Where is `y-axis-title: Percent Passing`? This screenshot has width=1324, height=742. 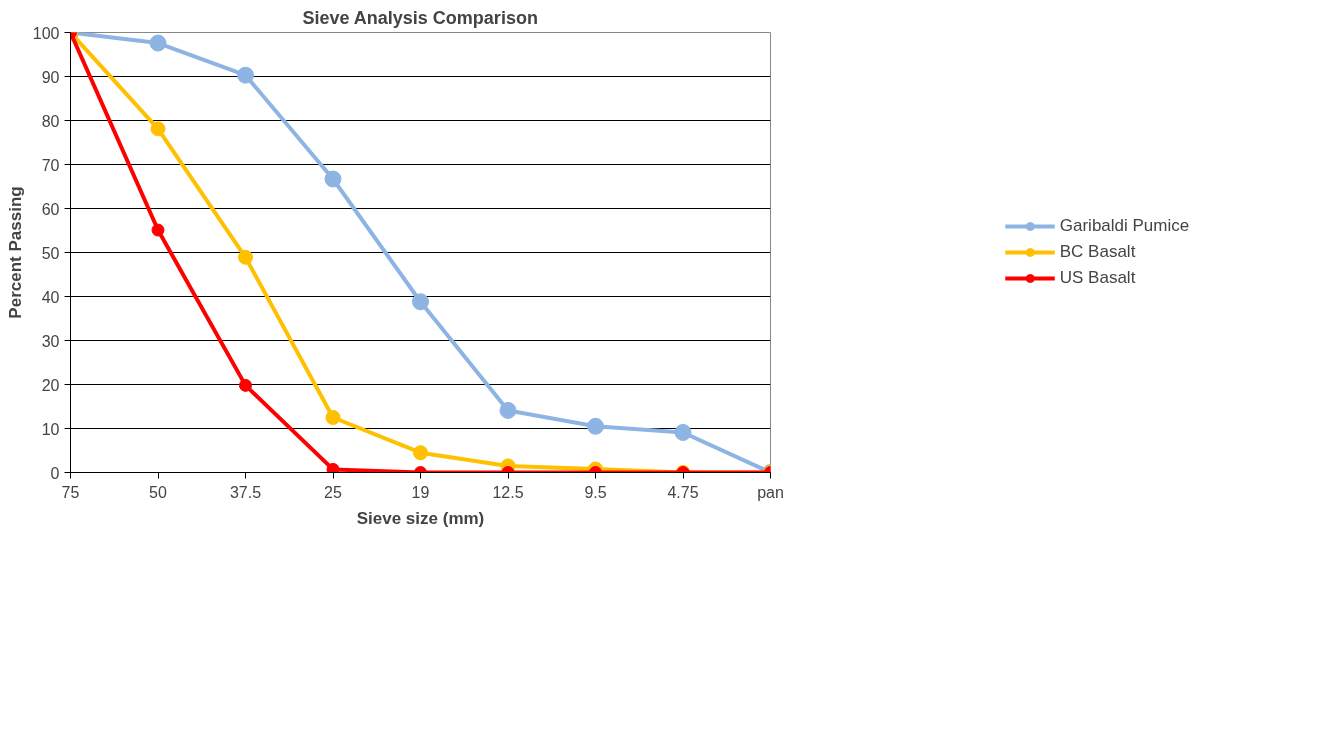 y-axis-title: Percent Passing is located at coordinates (15, 252).